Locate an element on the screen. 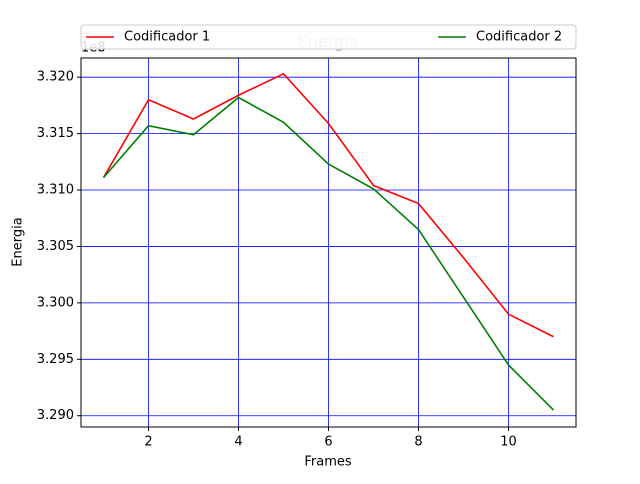 The image size is (640, 484). y-tick-label: 3.295 is located at coordinates (55, 359).